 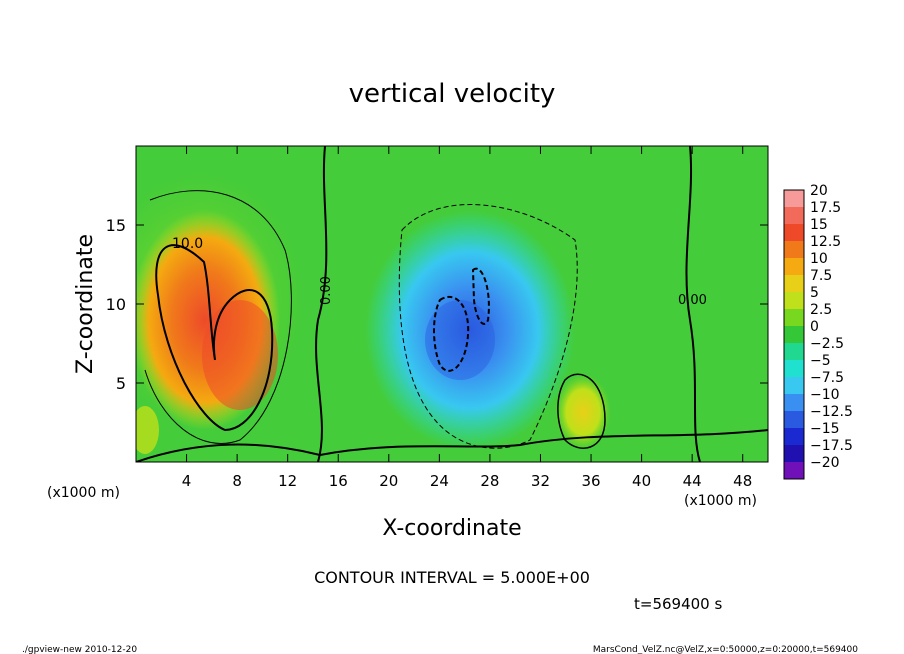 What do you see at coordinates (678, 604) in the screenshot?
I see `time-stamp: t=569400 s` at bounding box center [678, 604].